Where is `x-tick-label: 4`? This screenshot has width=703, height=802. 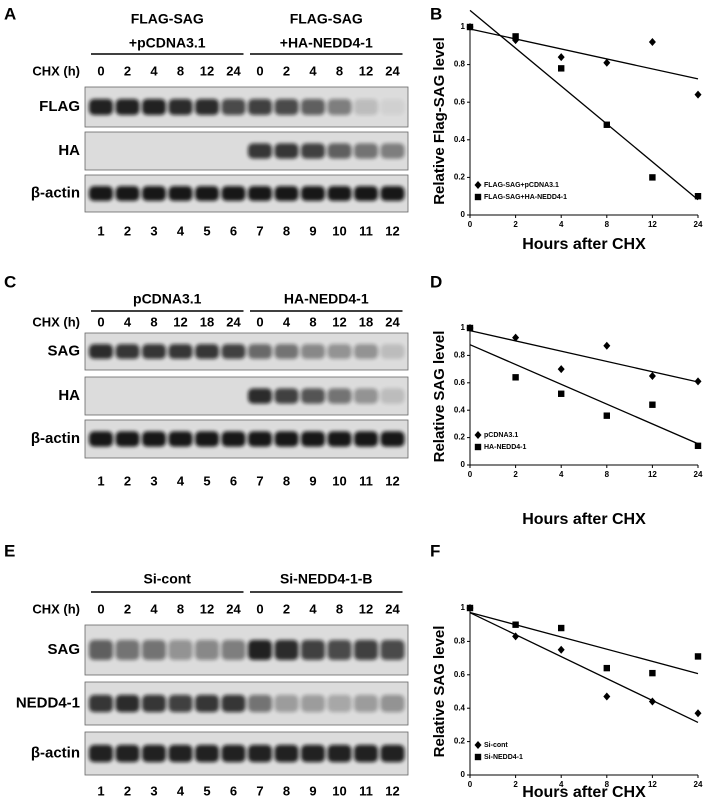
x-tick-label: 4 is located at coordinates (561, 784).